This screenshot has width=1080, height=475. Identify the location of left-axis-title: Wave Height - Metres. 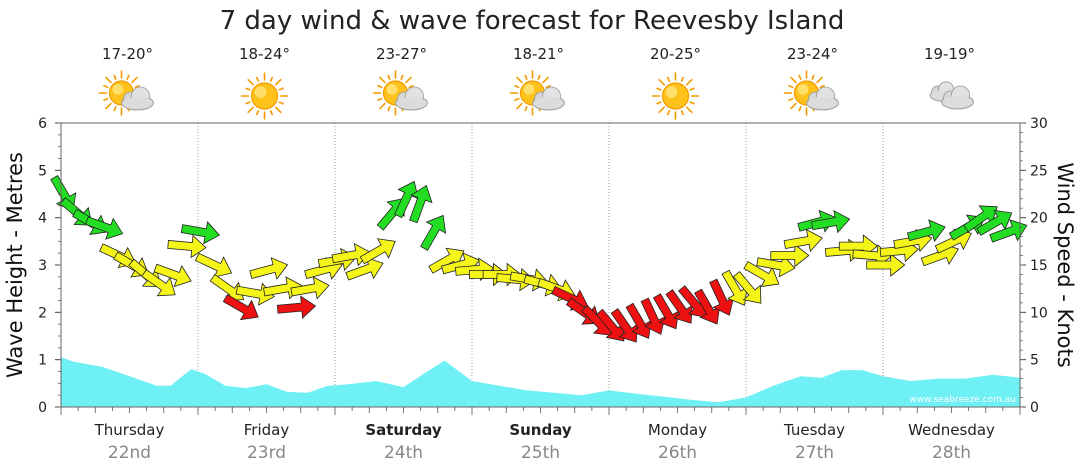
(15, 265).